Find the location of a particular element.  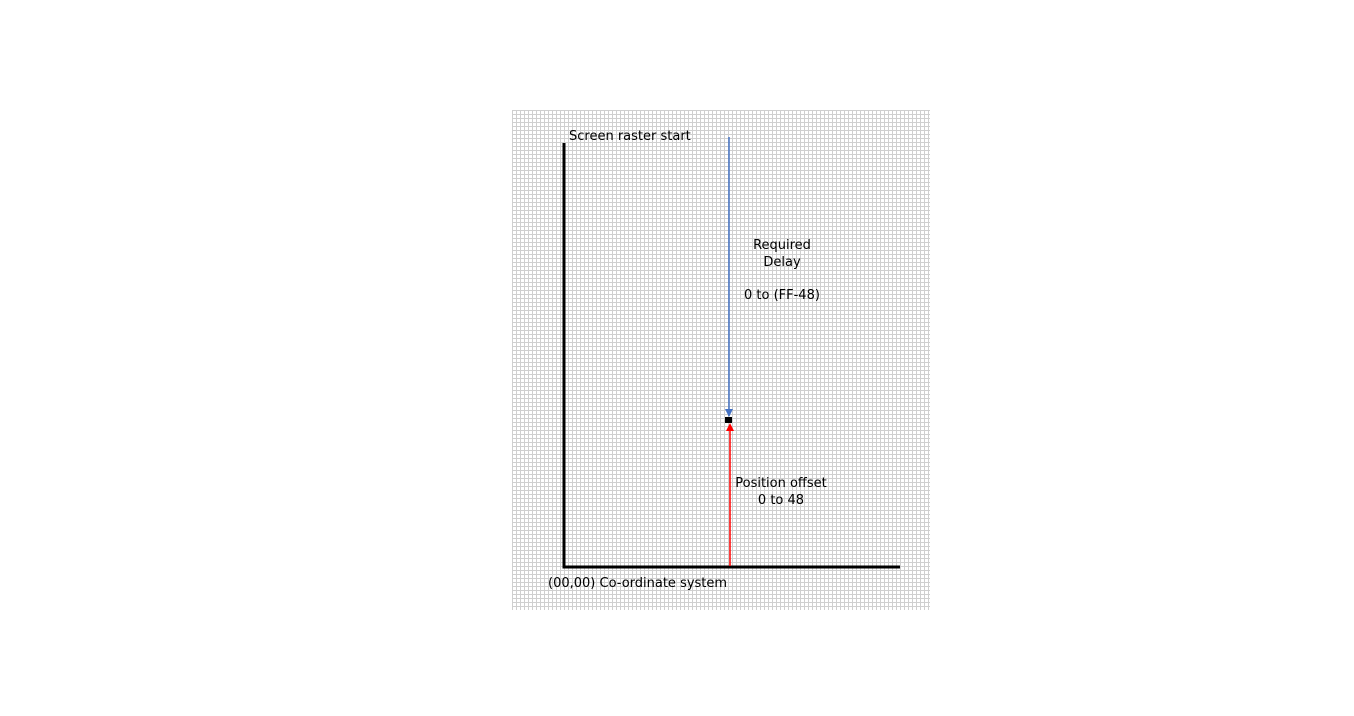

origin-label: (00,00) Co-ordinate system is located at coordinates (638, 583).